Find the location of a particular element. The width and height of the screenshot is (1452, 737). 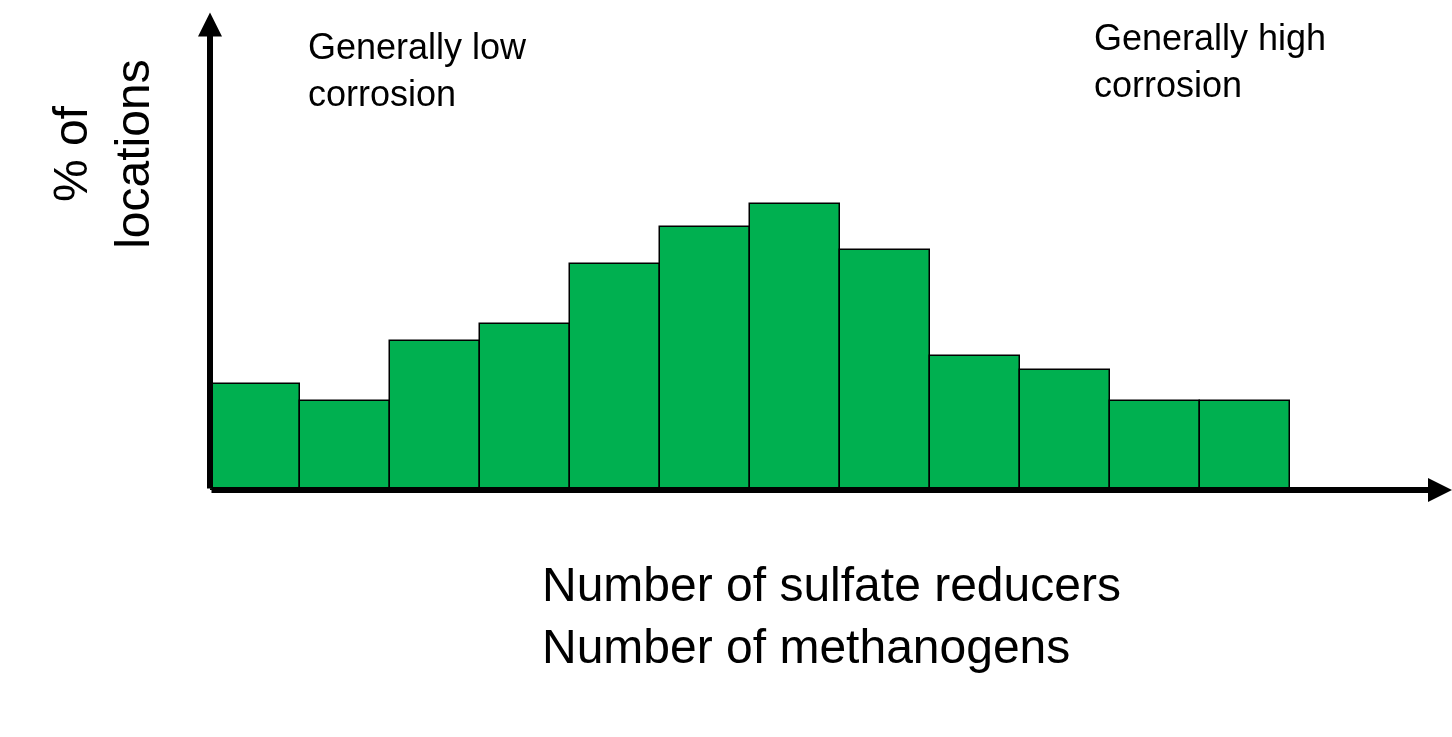

x-axis-title: Number of sulfate reducers Number of methanogens is located at coordinates (831, 616).